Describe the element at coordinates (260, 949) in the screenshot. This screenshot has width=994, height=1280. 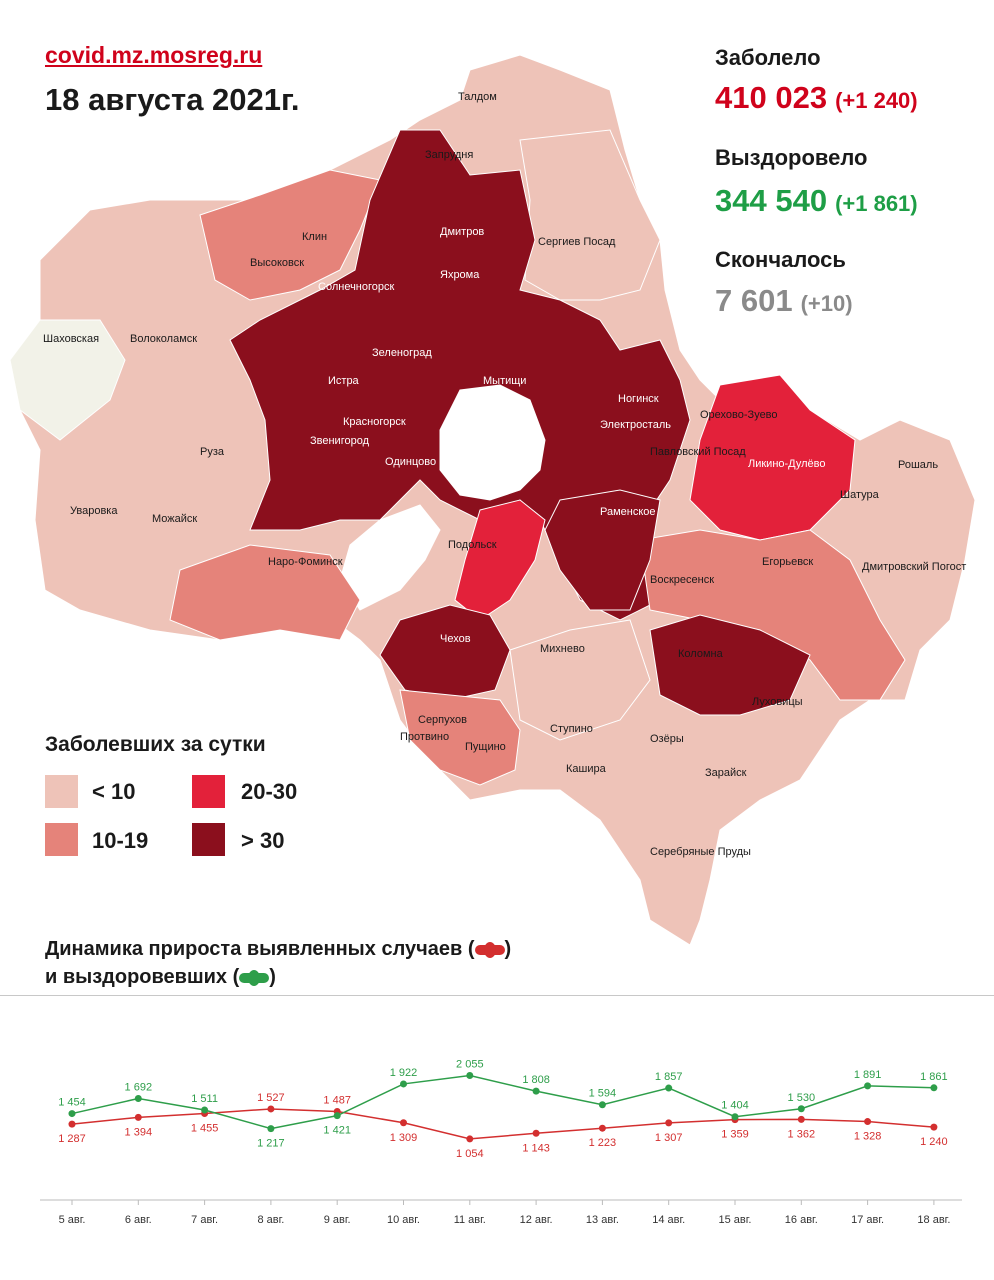
I see `chart-title-line1-text: Динамика прироста выявленных случаев (` at that location.